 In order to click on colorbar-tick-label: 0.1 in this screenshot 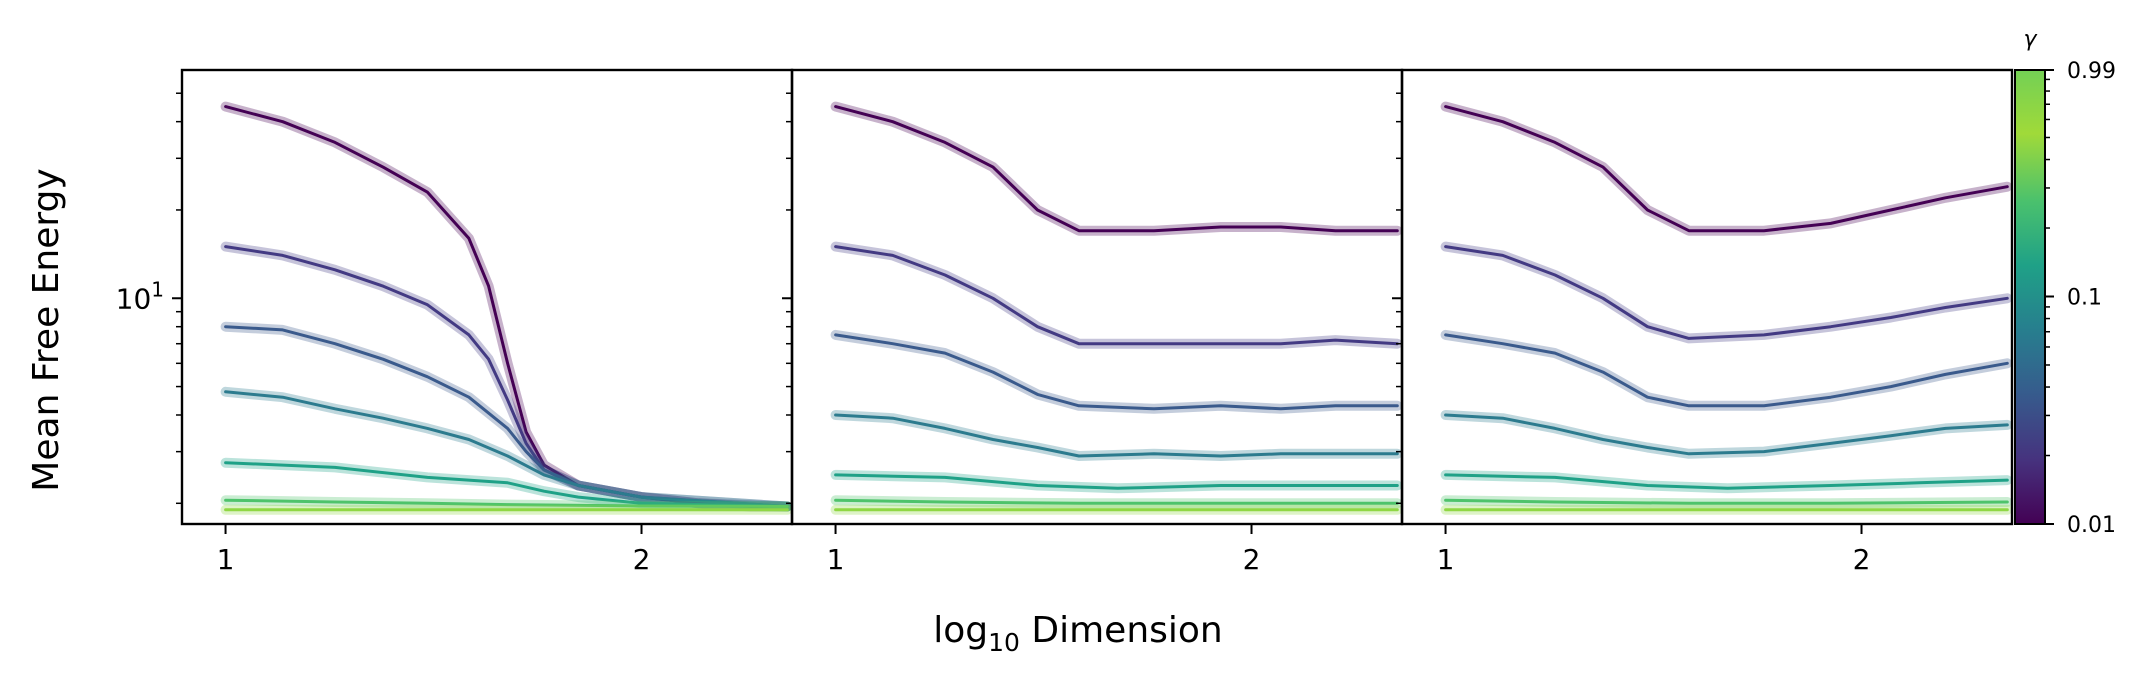, I will do `click(2084, 298)`.